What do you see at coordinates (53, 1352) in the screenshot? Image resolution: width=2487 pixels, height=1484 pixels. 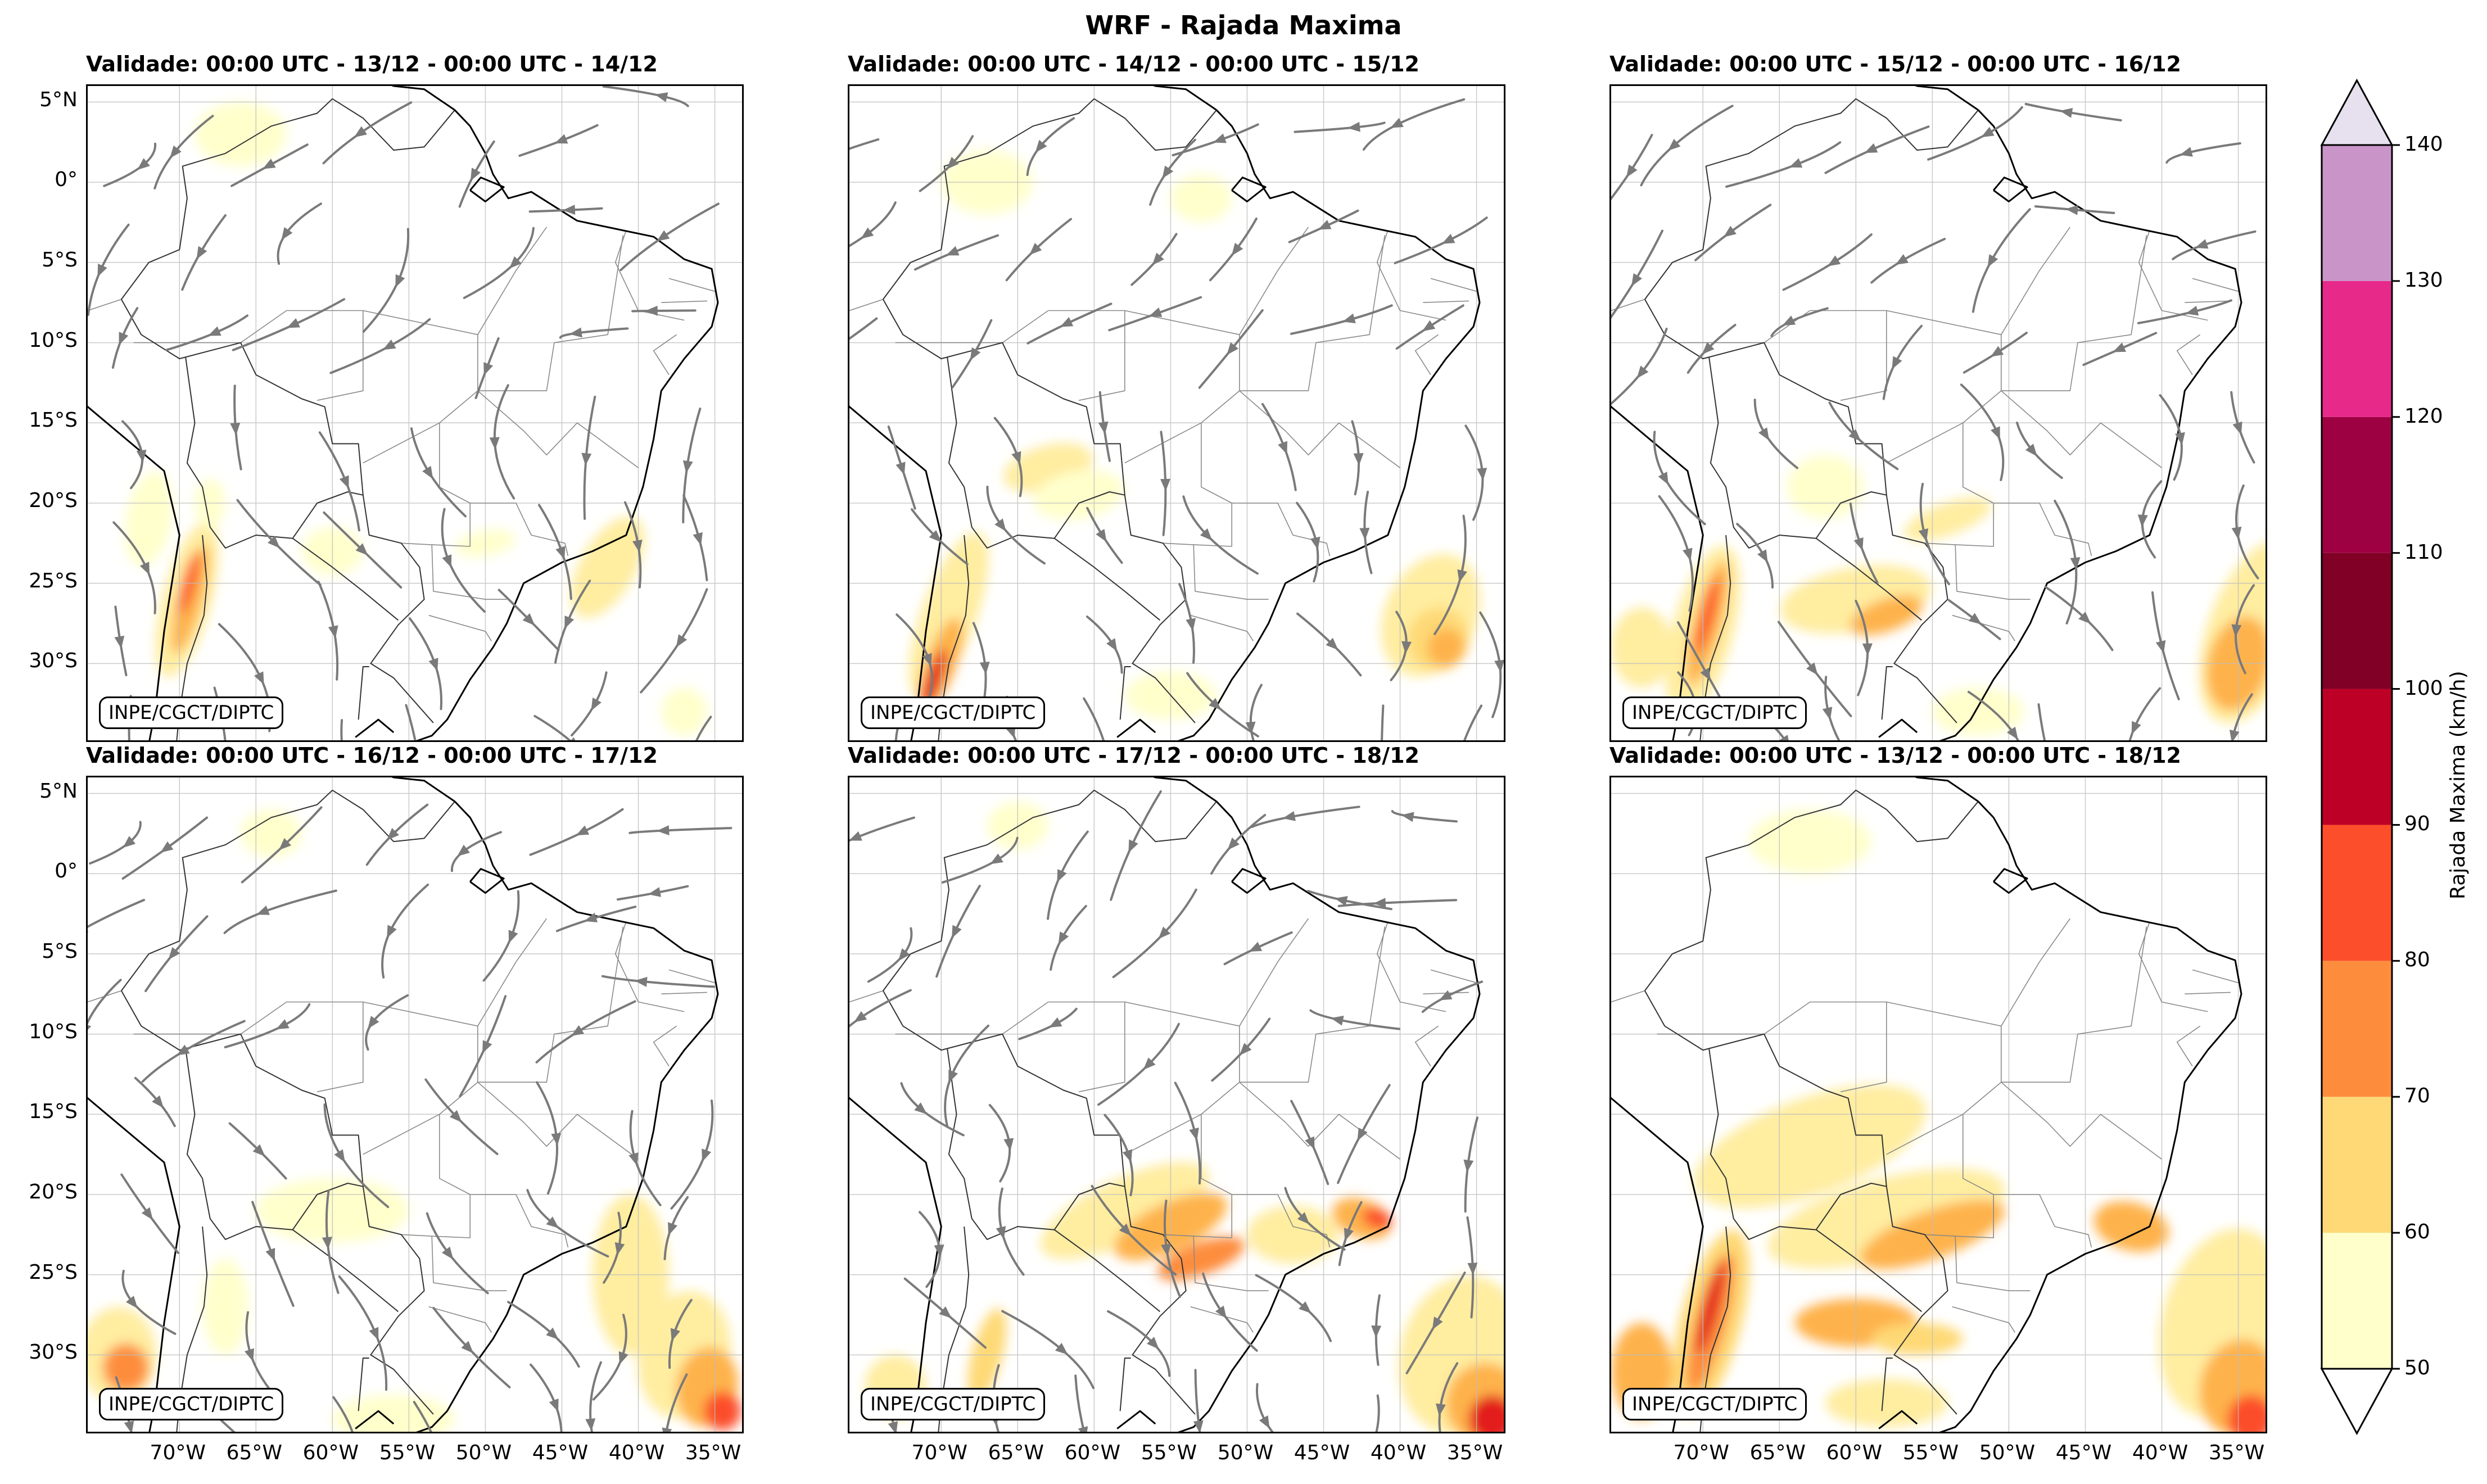 I see `lat-tick-label: 30°S` at bounding box center [53, 1352].